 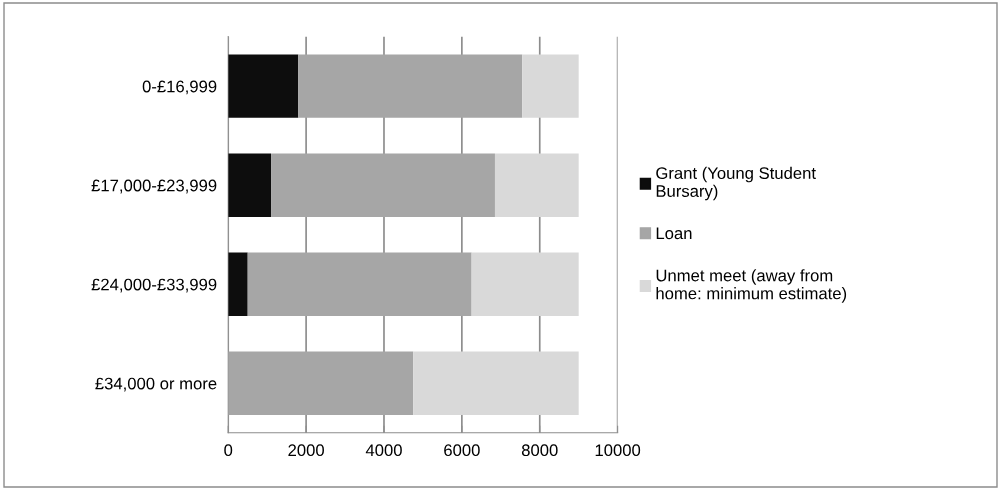 I want to click on legend-label: Loan, so click(x=674, y=233).